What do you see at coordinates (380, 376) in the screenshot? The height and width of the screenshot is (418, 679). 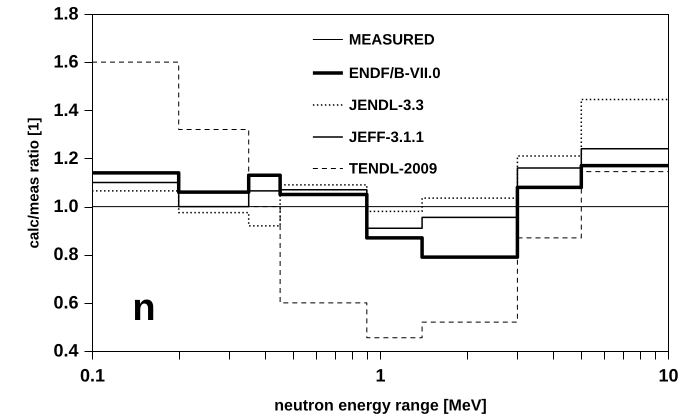 I see `x-tick-label: 1` at bounding box center [380, 376].